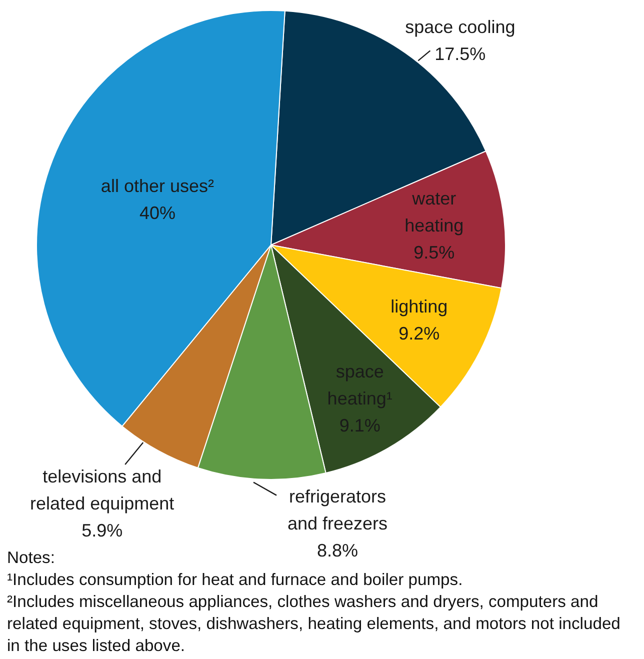  What do you see at coordinates (102, 490) in the screenshot?
I see `slice-label: televisions and related equipment` at bounding box center [102, 490].